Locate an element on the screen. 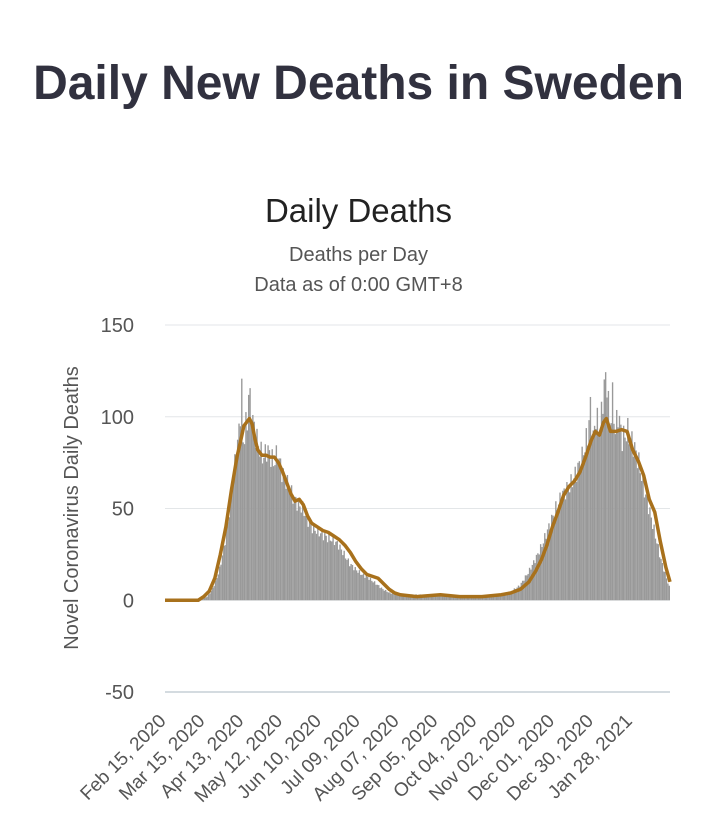 This screenshot has height=840, width=717. y-tick-label: 100 is located at coordinates (117, 418).